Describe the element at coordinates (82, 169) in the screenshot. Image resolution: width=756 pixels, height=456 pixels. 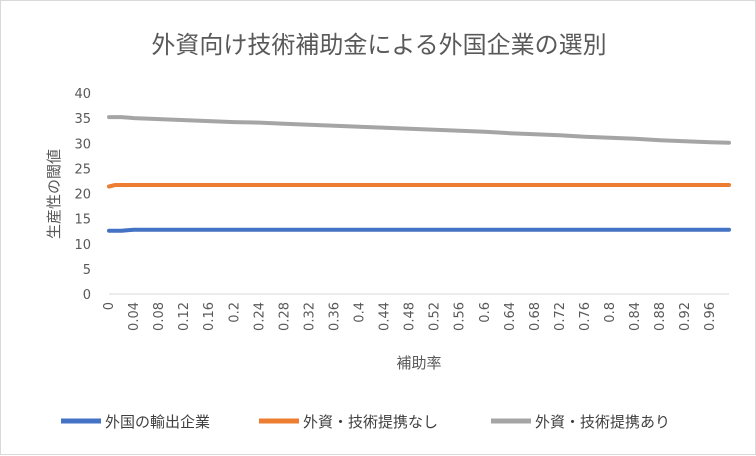
I see `y-tick-label: 25` at that location.